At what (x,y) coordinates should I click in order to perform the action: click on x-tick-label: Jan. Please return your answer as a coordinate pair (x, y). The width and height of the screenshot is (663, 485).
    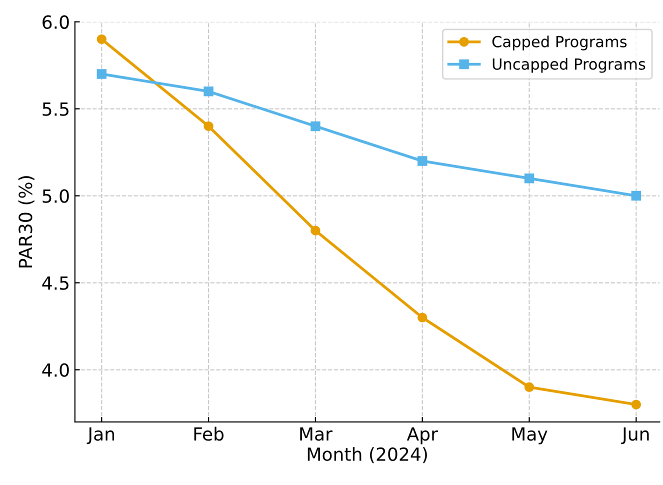
    Looking at the image, I should click on (100, 435).